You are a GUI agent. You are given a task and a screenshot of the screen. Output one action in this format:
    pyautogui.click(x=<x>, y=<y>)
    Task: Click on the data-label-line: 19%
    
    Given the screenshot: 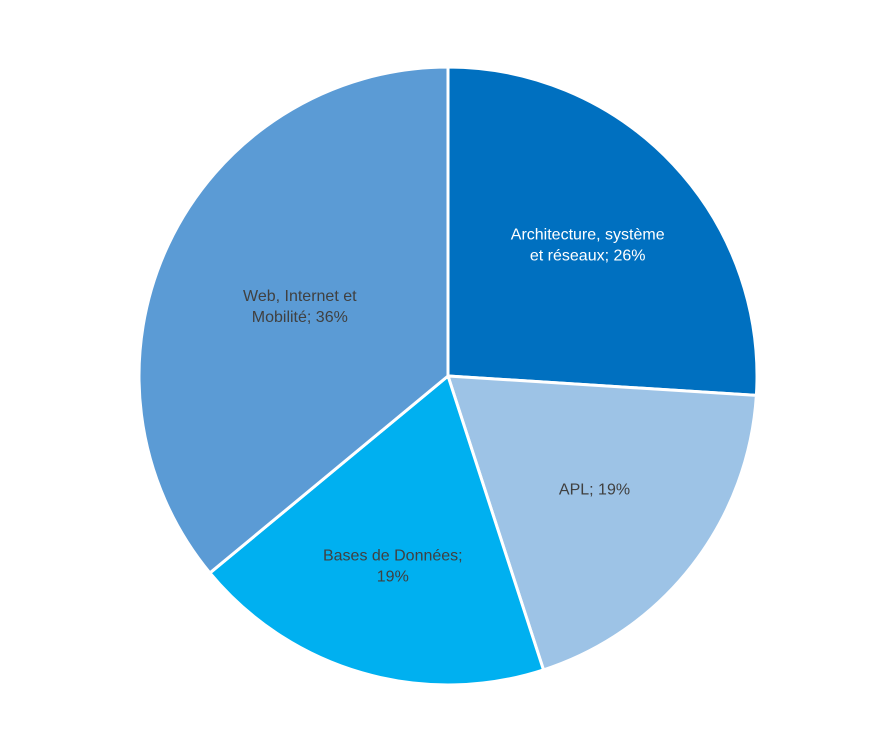 What is the action you would take?
    pyautogui.click(x=393, y=576)
    